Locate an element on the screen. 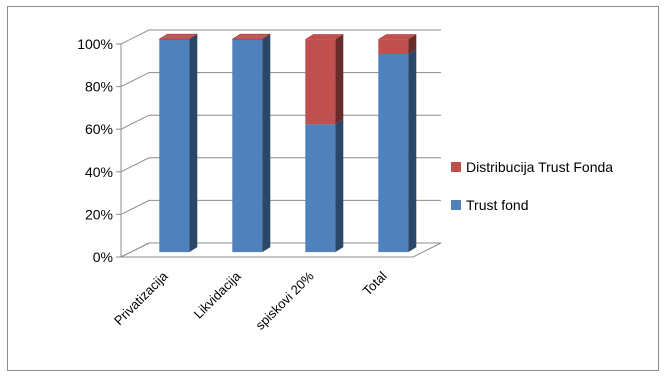 This screenshot has height=378, width=667. y-tick-label: 100% is located at coordinates (95, 44).